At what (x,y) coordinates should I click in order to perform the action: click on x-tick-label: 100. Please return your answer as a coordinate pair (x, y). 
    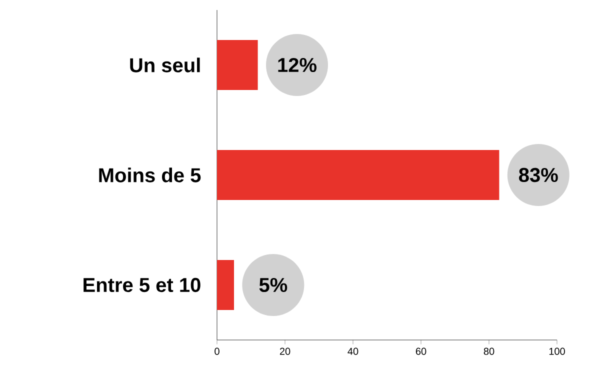
    Looking at the image, I should click on (557, 351).